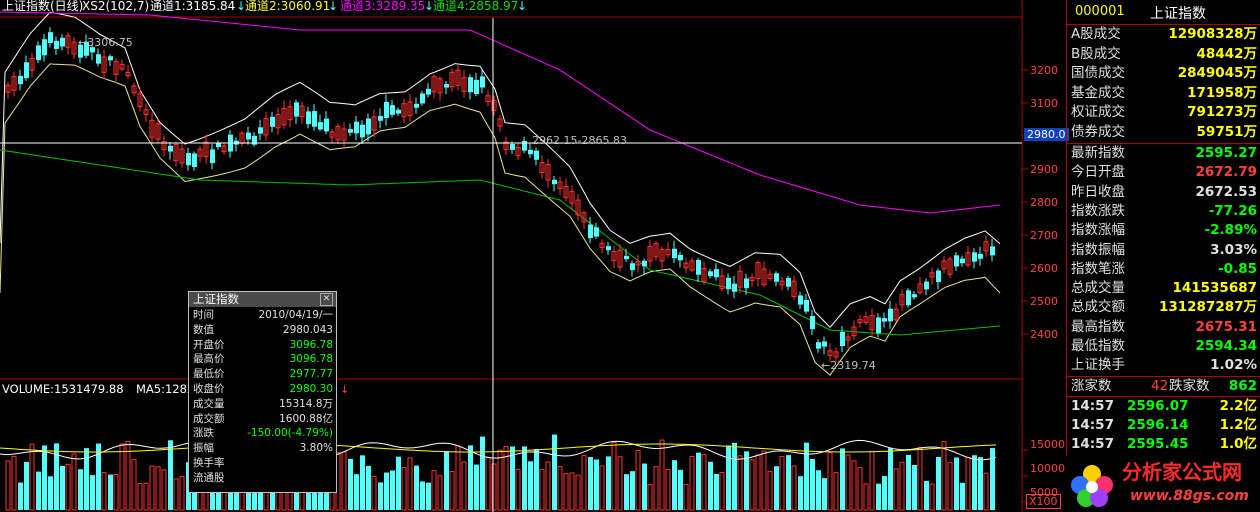  What do you see at coordinates (1098, 172) in the screenshot?
I see `index-row-label: 今日开盘` at bounding box center [1098, 172].